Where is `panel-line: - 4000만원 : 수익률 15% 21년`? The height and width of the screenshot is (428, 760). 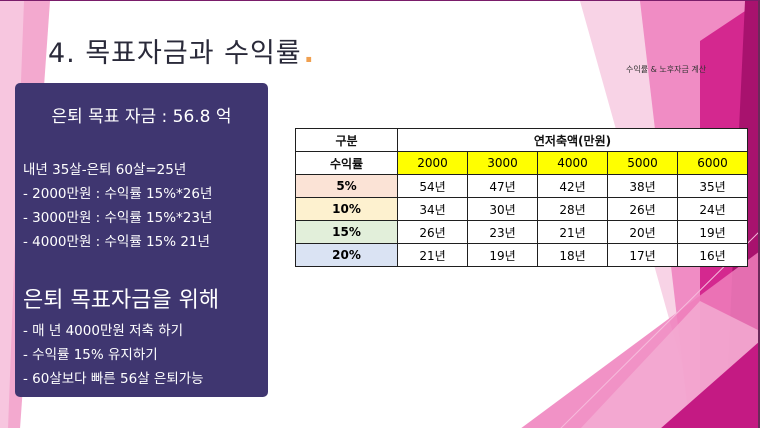
panel-line: - 4000만원 : 수익률 15% 21년 is located at coordinates (116, 242).